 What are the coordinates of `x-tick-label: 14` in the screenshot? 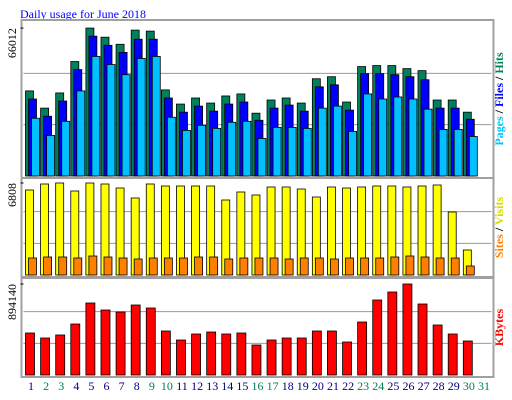 It's located at (227, 386).